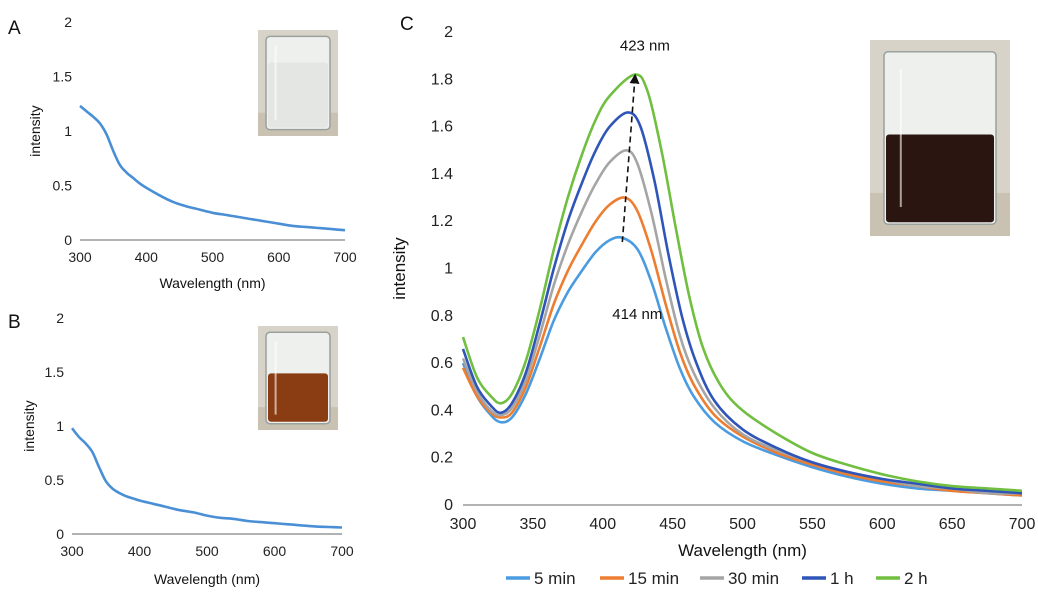 This screenshot has width=1038, height=592. I want to click on y-tick-label: 0.2, so click(442, 458).